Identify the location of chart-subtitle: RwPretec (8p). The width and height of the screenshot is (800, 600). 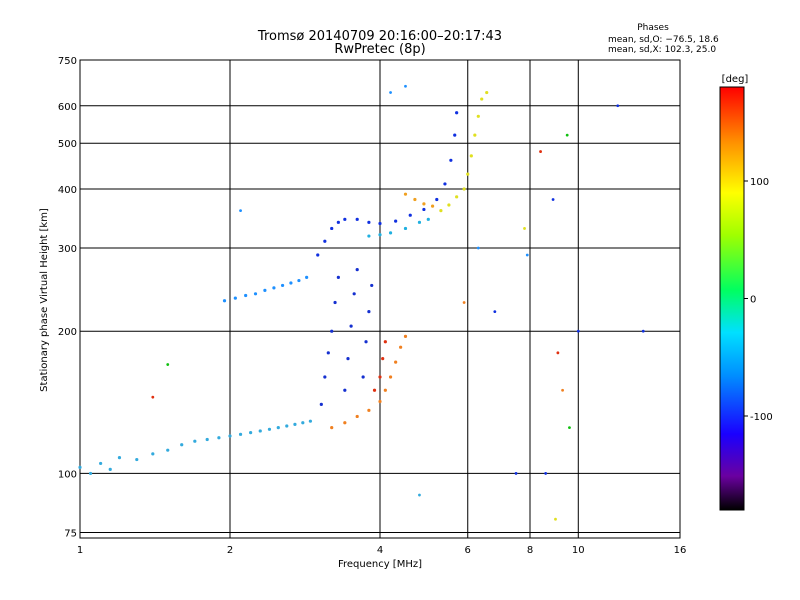
(379, 49).